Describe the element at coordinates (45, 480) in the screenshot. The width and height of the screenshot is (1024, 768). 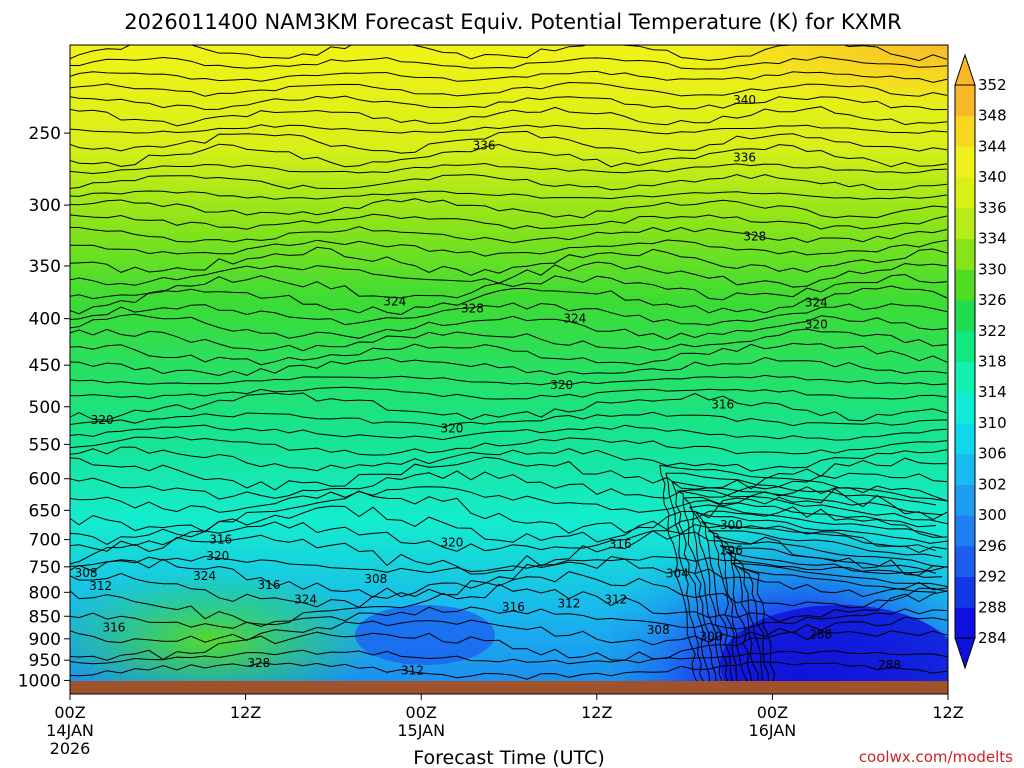
I see `y-tick-label: 600` at that location.